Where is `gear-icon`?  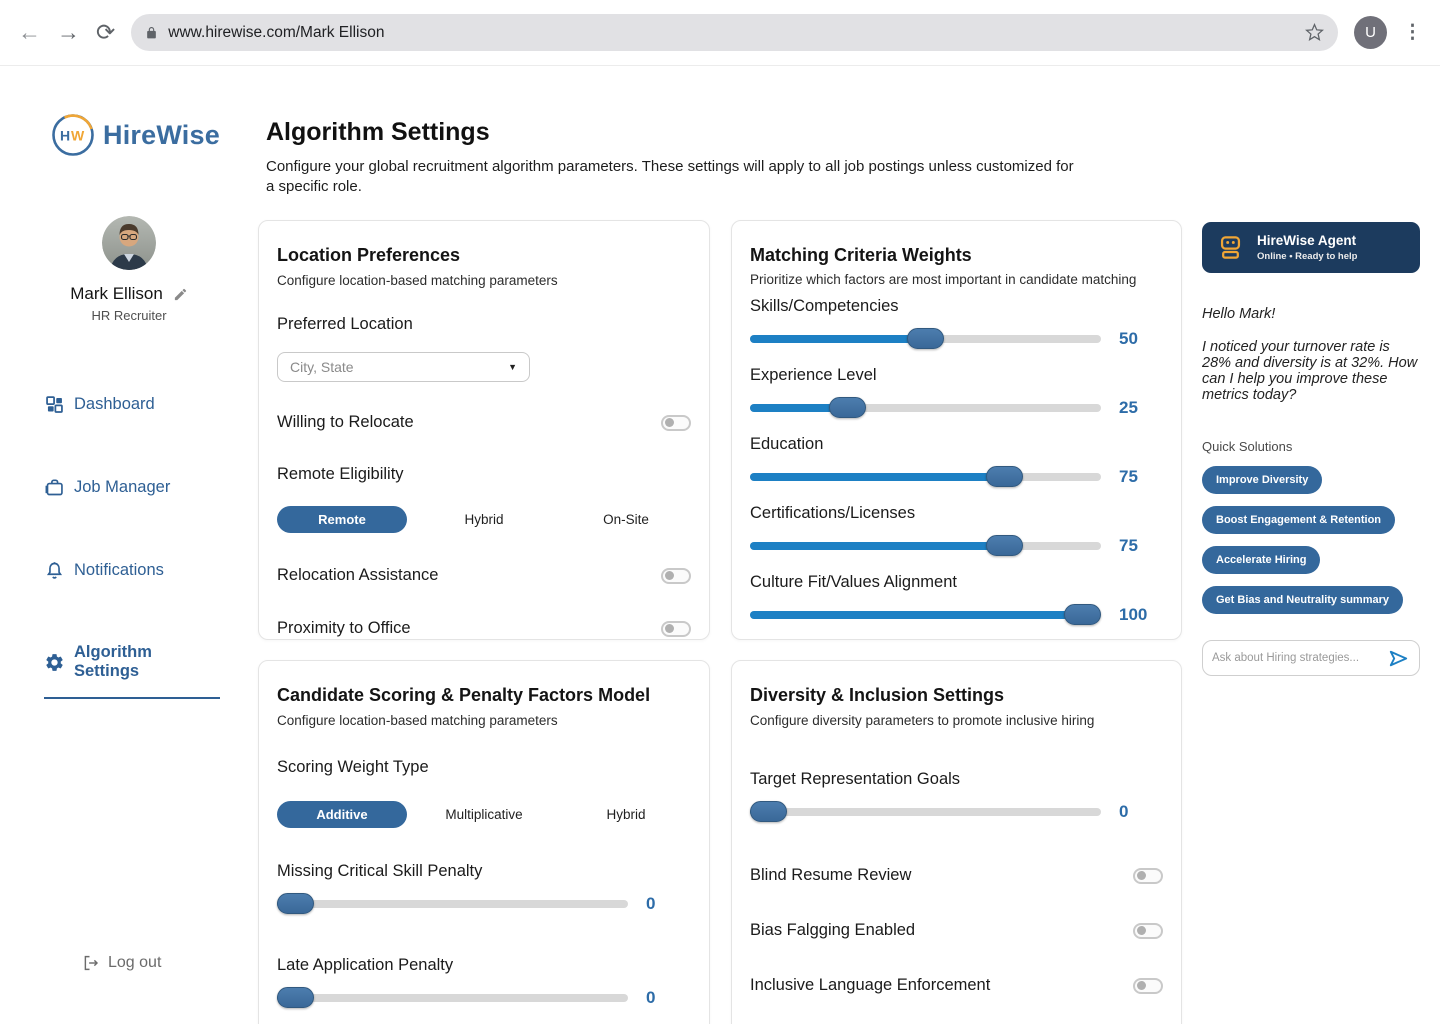
gear-icon is located at coordinates (54, 662).